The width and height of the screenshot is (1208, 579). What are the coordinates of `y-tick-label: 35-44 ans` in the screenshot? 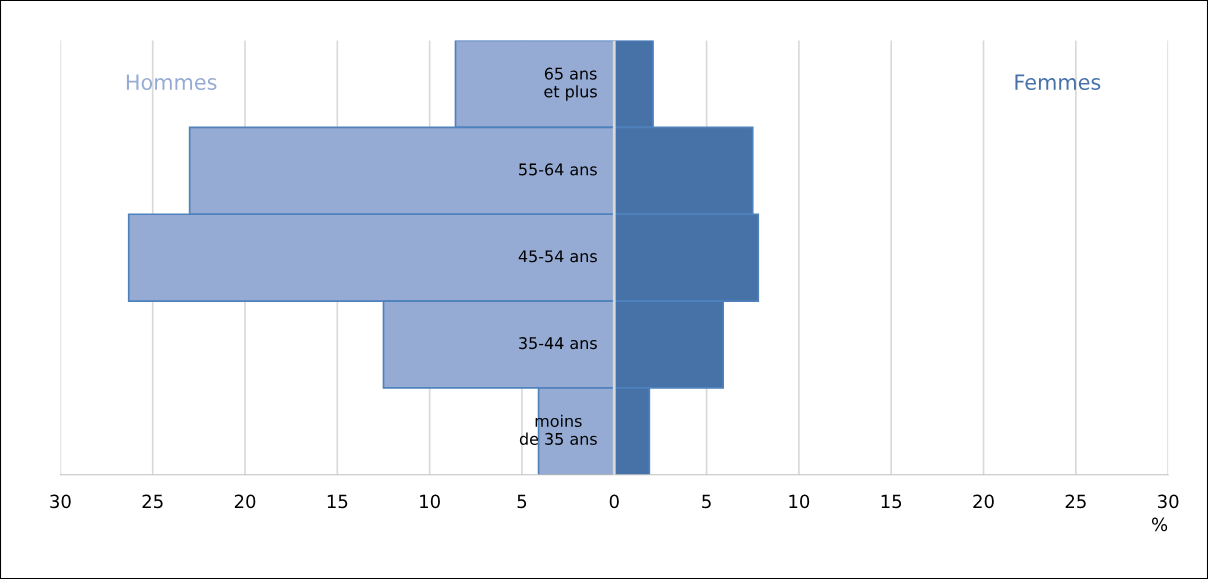 It's located at (558, 343).